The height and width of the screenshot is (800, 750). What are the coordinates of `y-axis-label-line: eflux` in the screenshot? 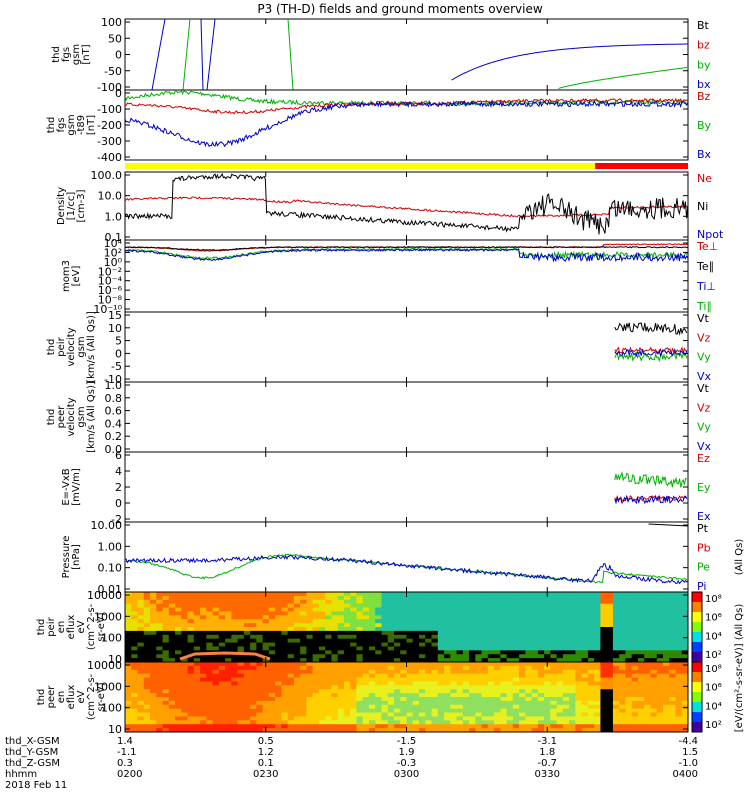 It's located at (71, 627).